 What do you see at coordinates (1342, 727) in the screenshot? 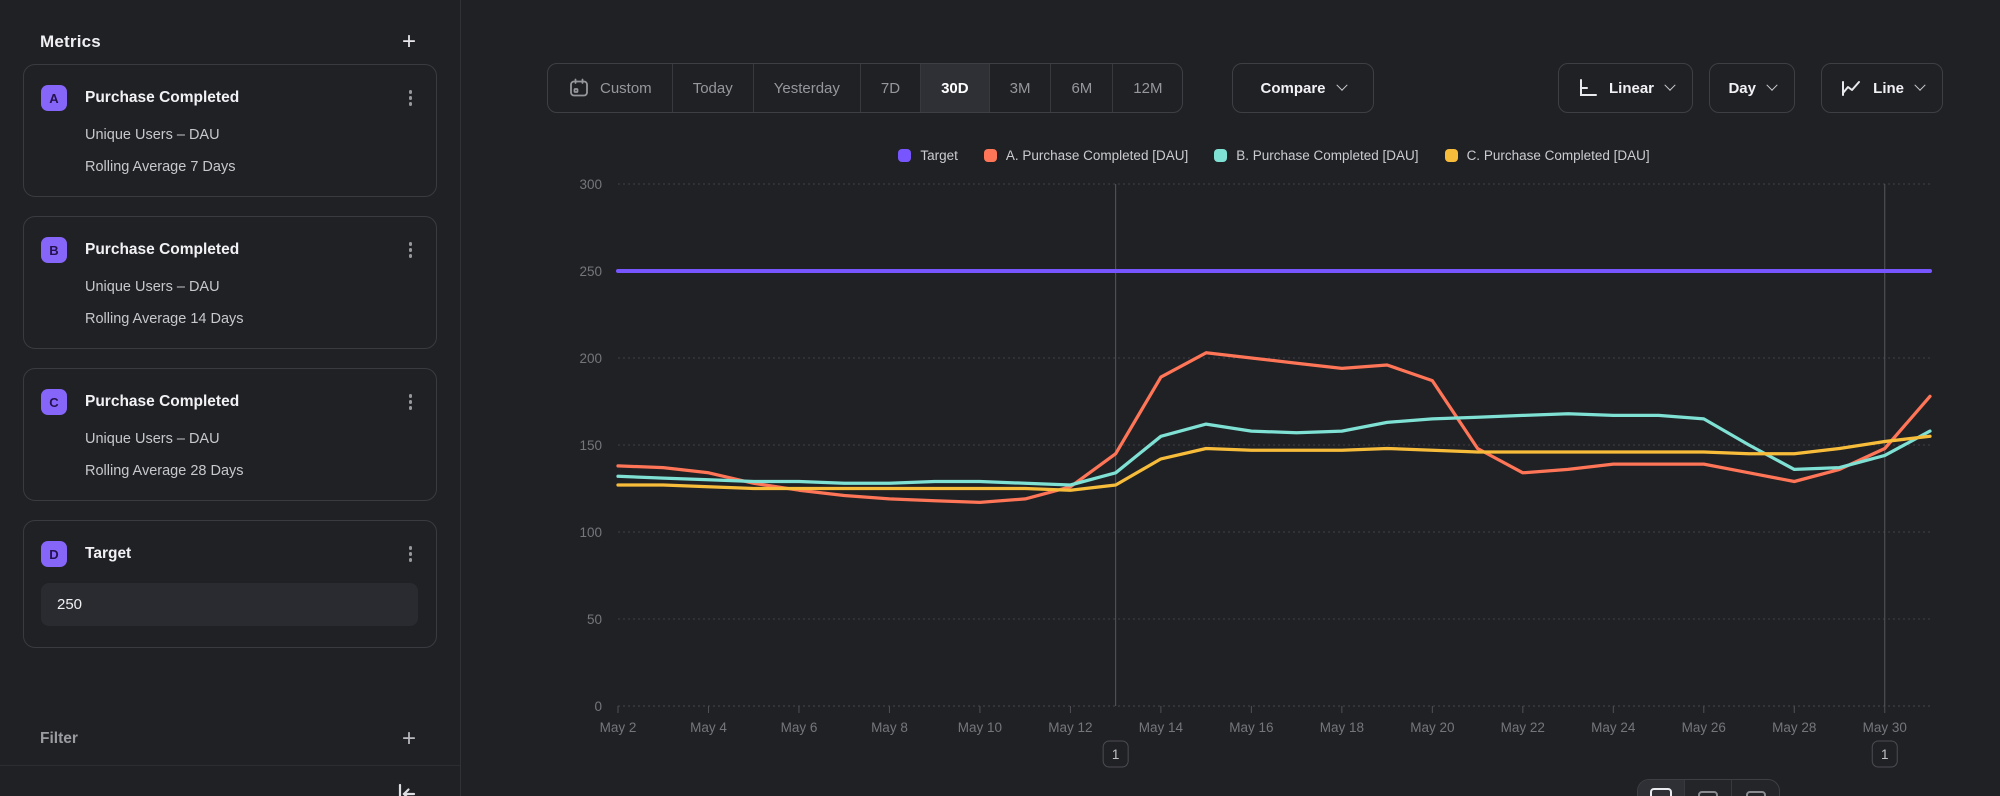
I see `x-axis-label: May 18` at bounding box center [1342, 727].